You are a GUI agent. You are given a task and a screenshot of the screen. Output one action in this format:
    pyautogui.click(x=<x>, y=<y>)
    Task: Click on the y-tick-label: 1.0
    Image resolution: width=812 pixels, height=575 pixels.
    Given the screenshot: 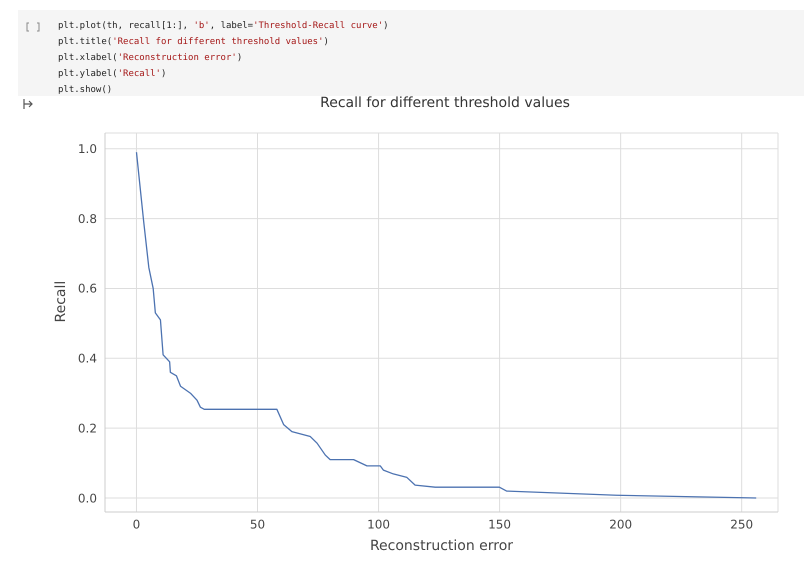 What is the action you would take?
    pyautogui.click(x=87, y=149)
    